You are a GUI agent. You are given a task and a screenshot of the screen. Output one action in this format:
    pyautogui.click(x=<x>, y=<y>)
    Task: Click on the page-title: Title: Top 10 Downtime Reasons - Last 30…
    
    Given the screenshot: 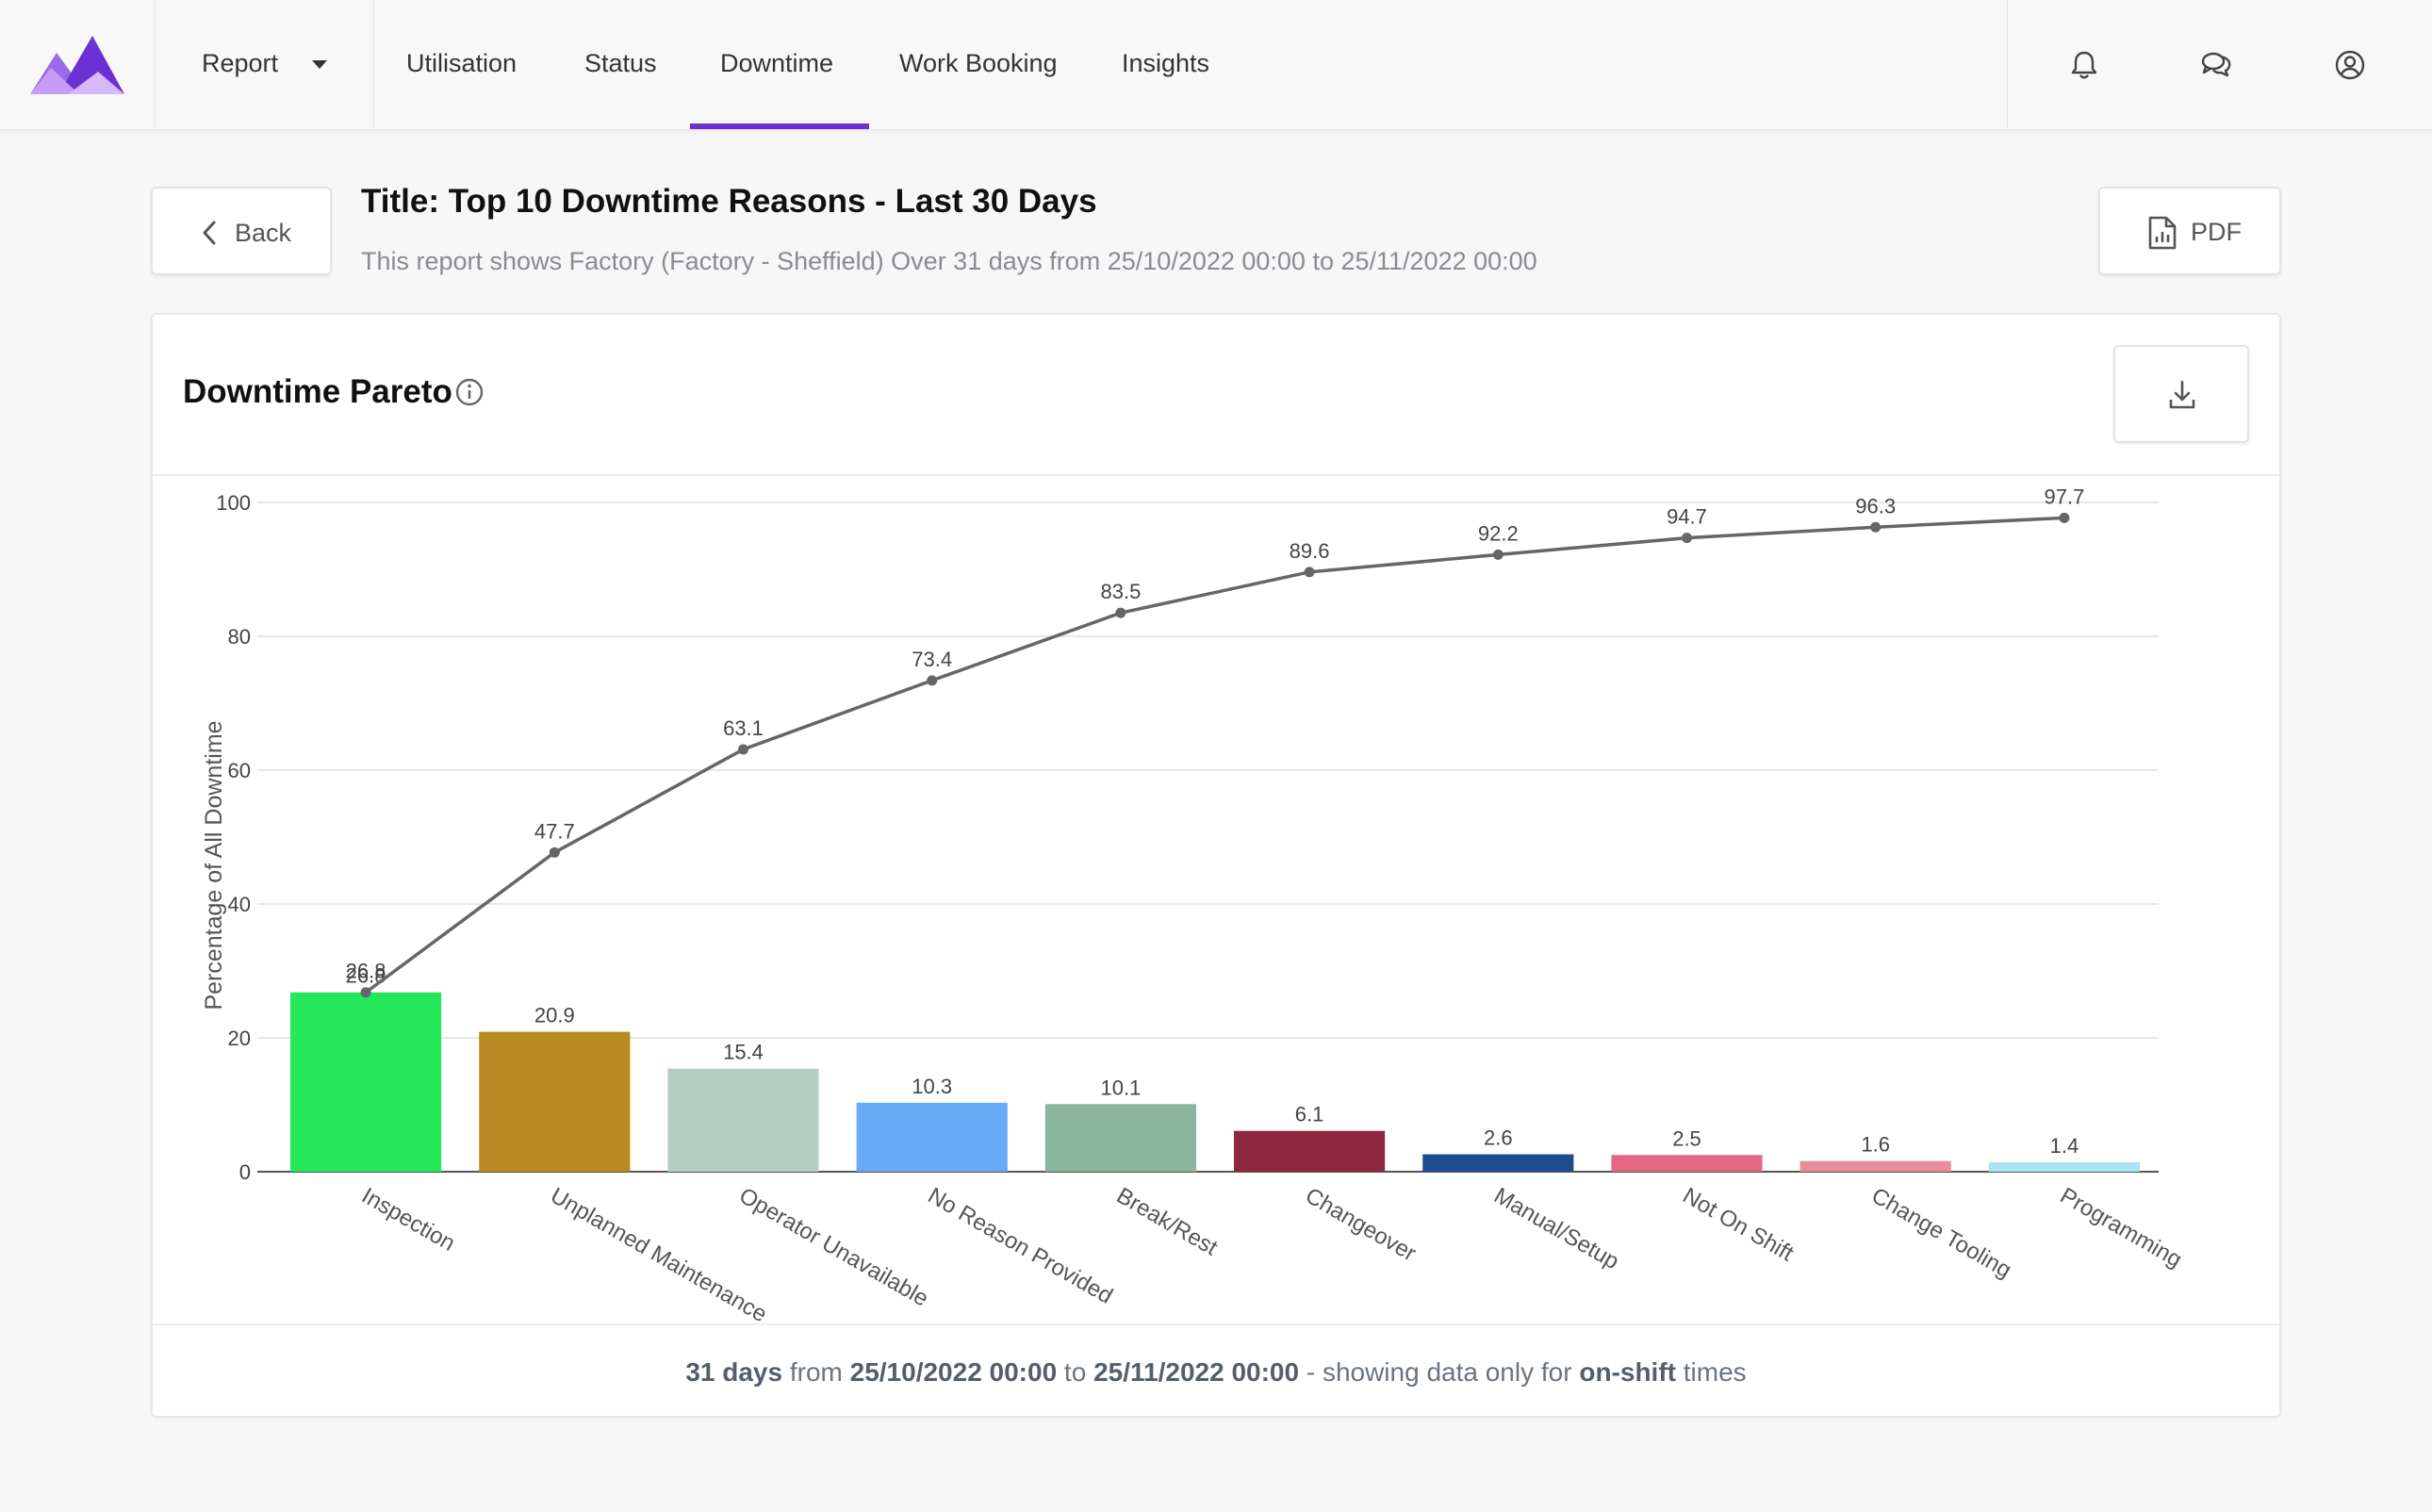 What is the action you would take?
    pyautogui.click(x=729, y=202)
    